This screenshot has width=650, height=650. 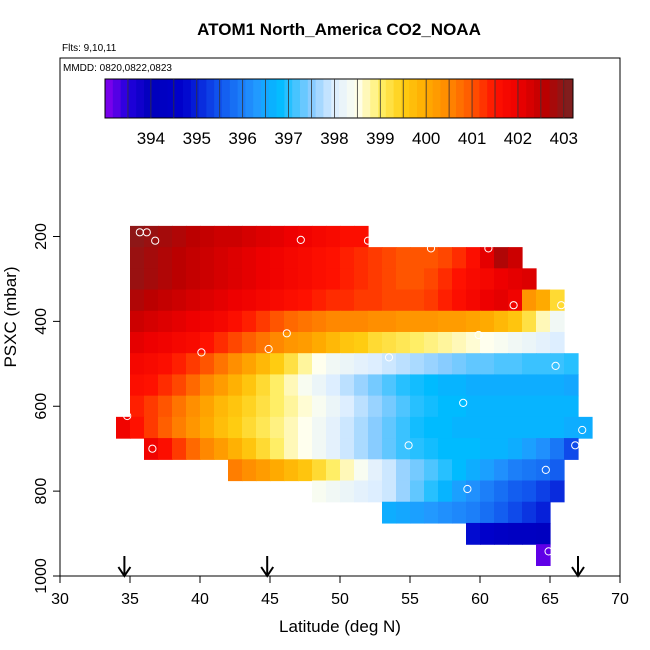 What do you see at coordinates (41, 236) in the screenshot?
I see `y-tick-label: 200` at bounding box center [41, 236].